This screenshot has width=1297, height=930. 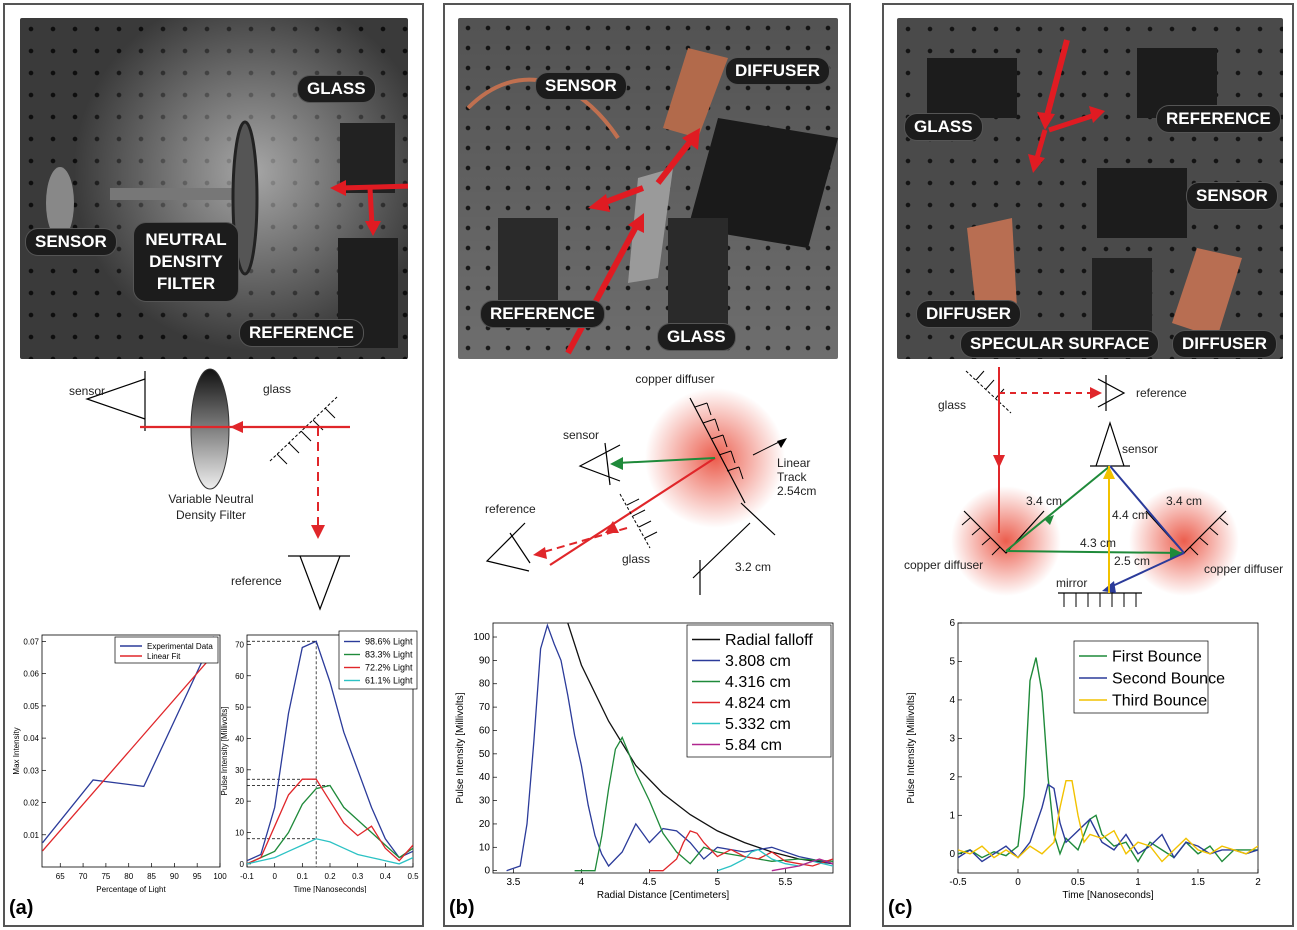 What do you see at coordinates (793, 463) in the screenshot?
I see `label-linear: Linear` at bounding box center [793, 463].